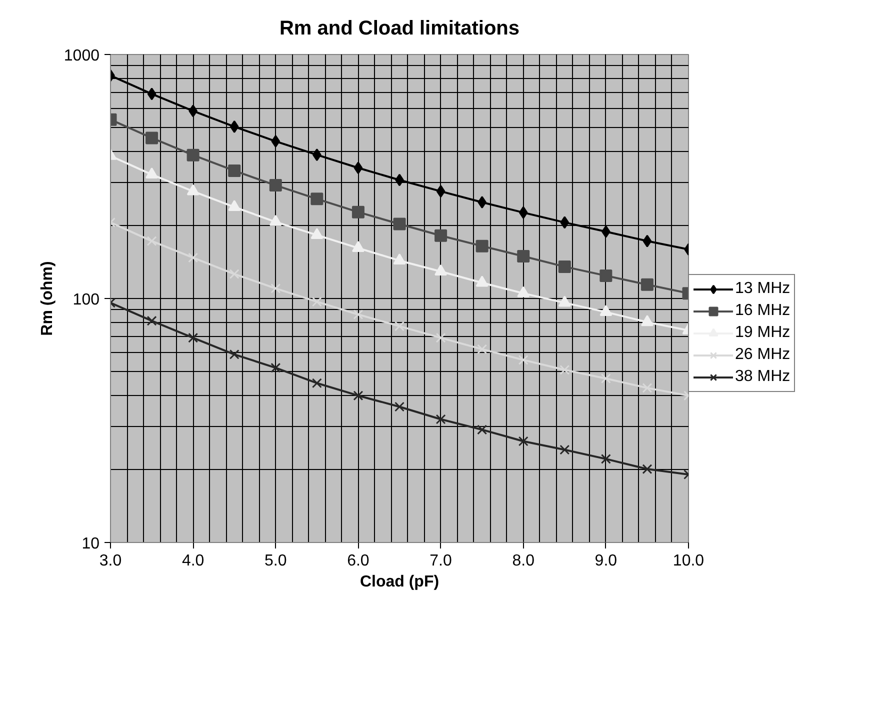 This screenshot has width=869, height=708. I want to click on y-tick-label: 10, so click(91, 544).